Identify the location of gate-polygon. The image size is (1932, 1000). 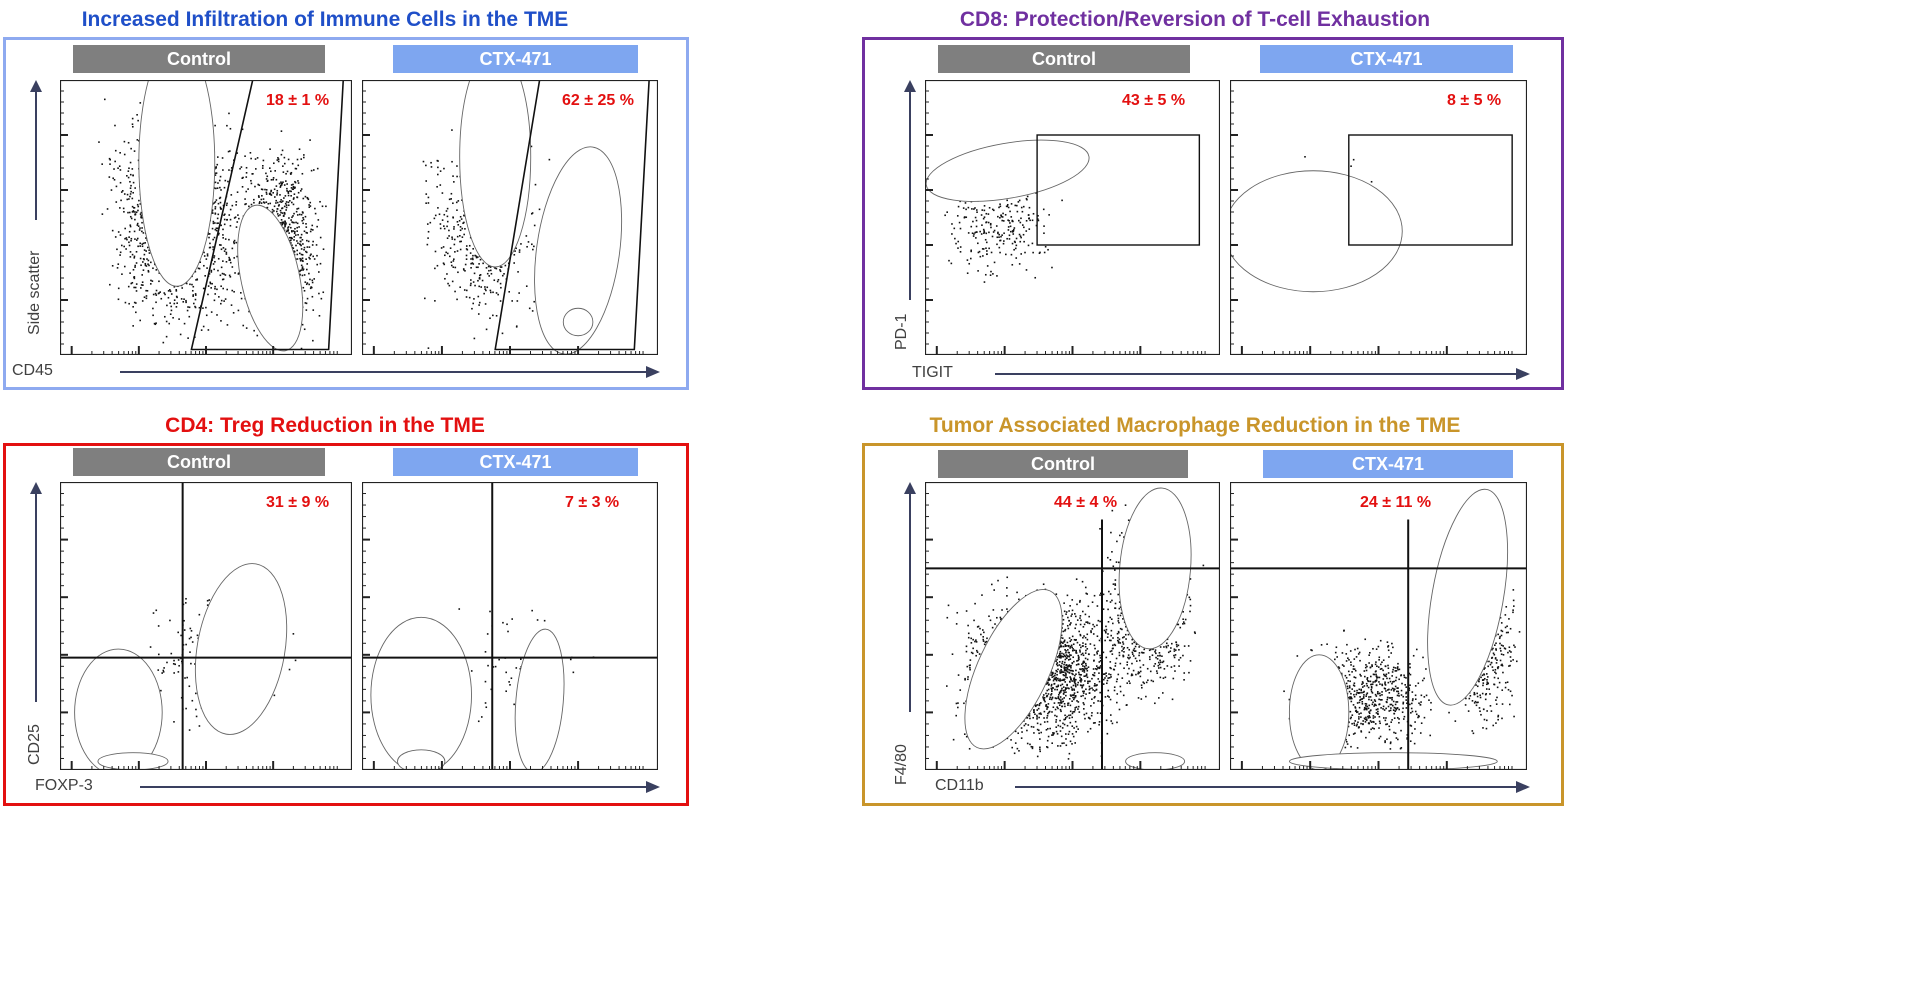
(572, 215).